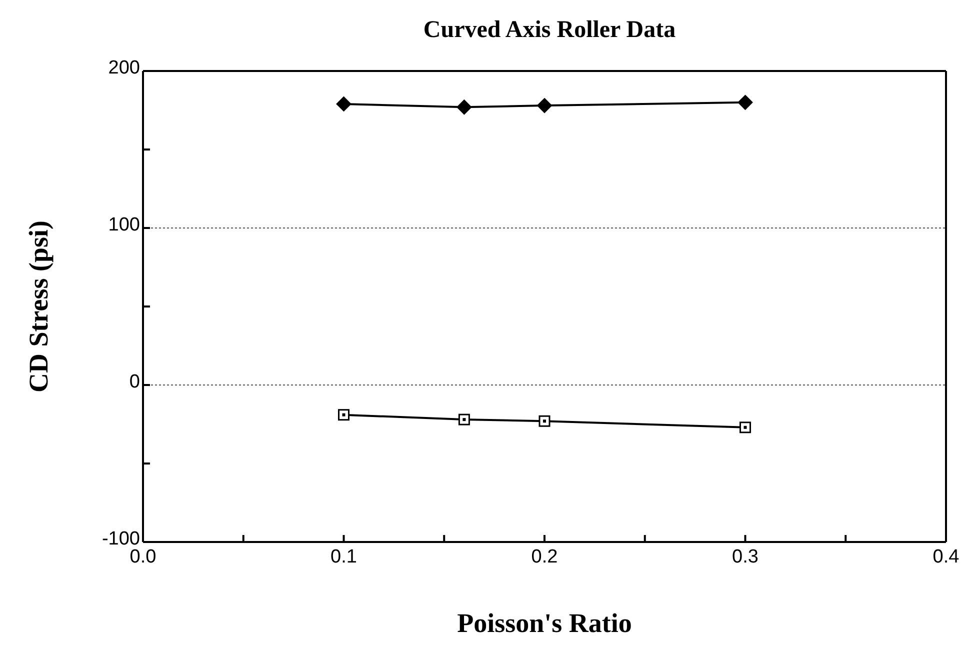 The image size is (979, 656). What do you see at coordinates (39, 306) in the screenshot?
I see `y-axis-title: CD Stress (psi)` at bounding box center [39, 306].